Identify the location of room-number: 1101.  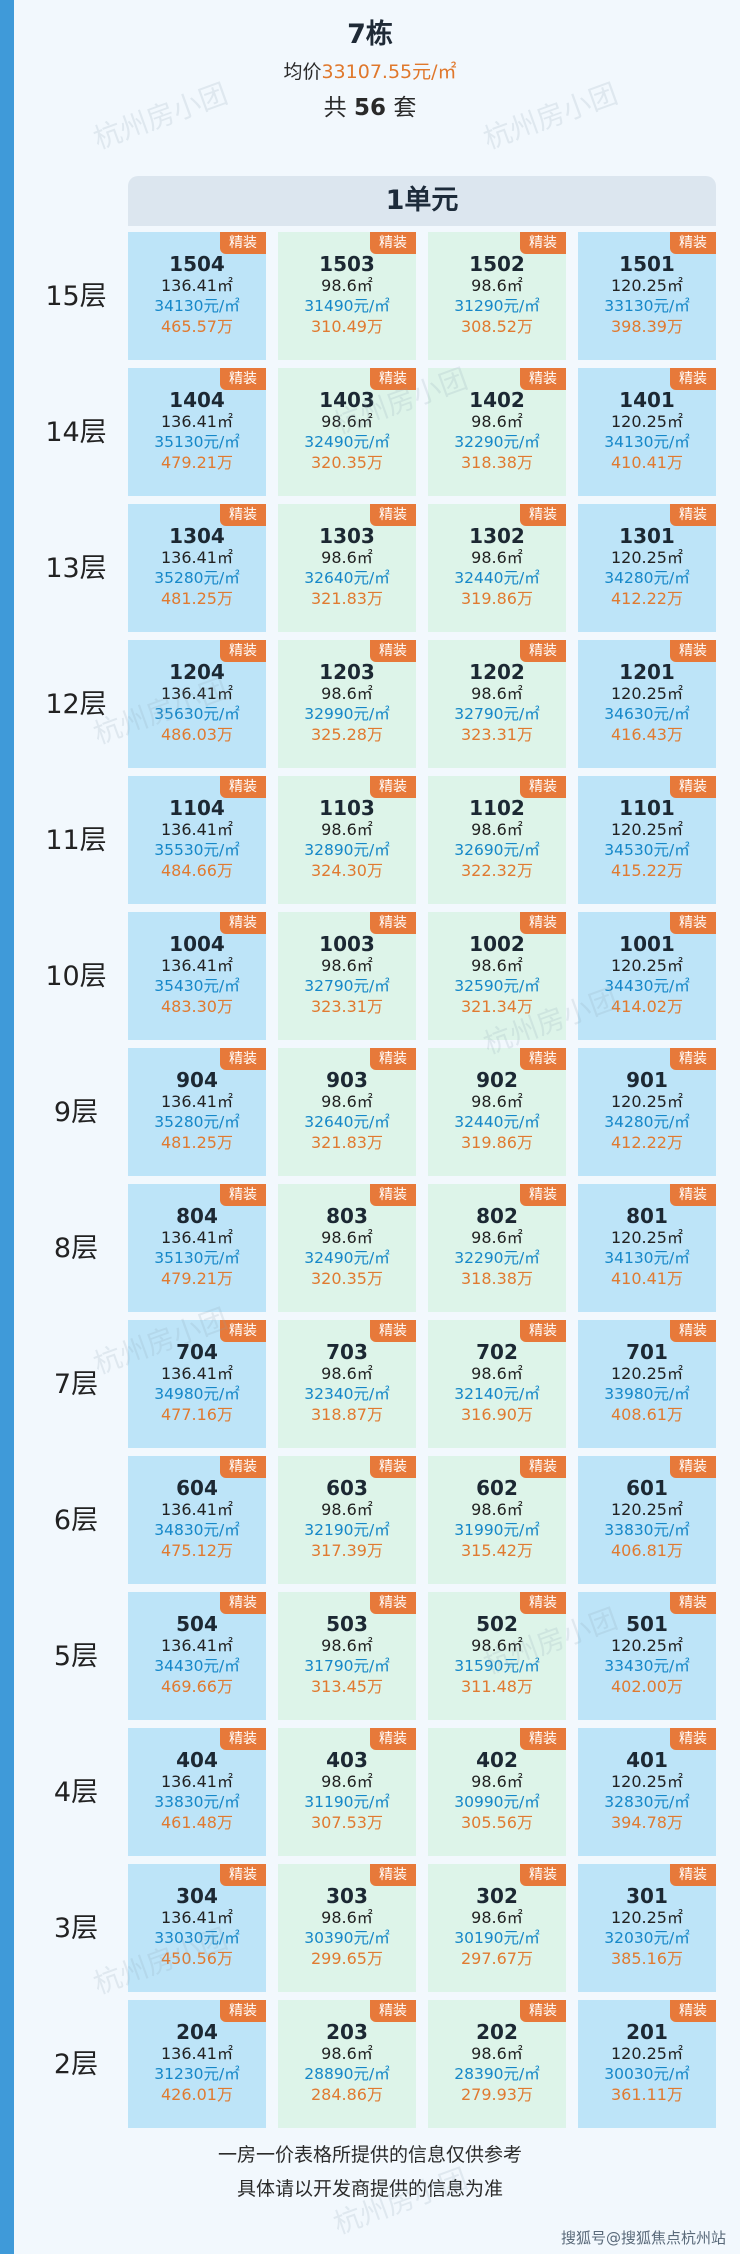
(647, 808).